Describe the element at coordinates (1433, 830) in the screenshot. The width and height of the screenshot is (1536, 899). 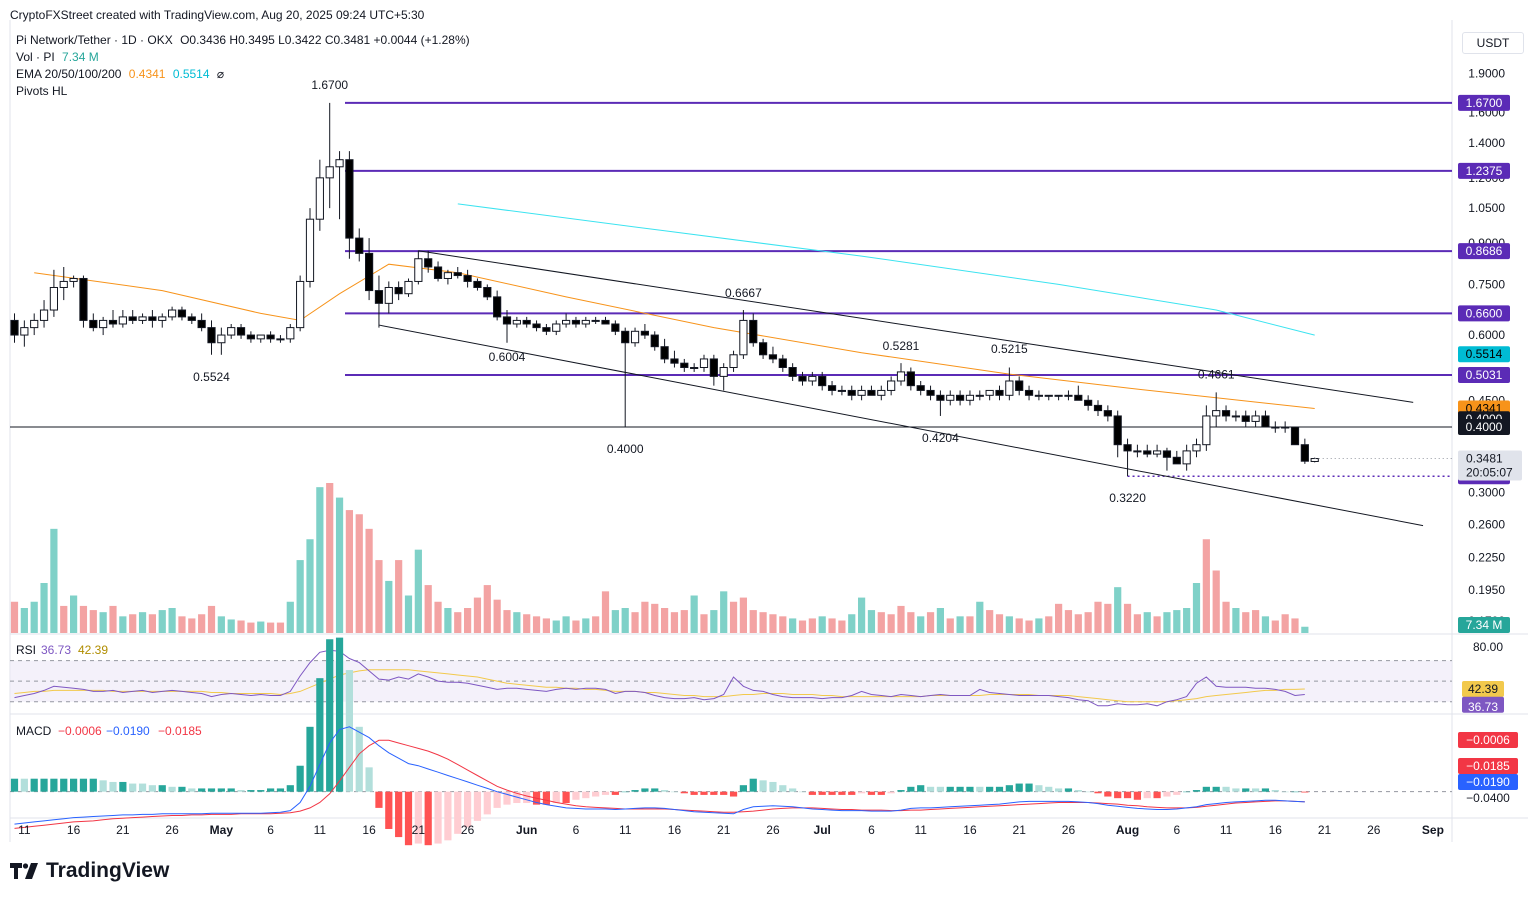
I see `time-axis-label: Sep` at that location.